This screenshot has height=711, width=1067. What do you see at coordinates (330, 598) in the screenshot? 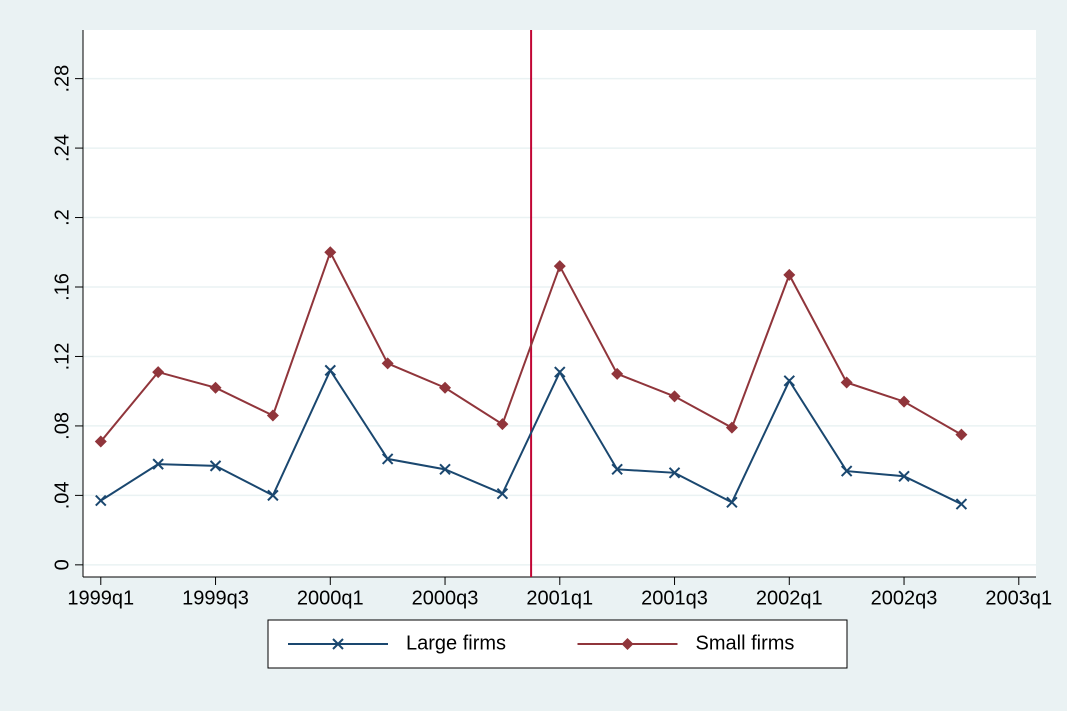
I see `x-tick-label: 2000q1` at bounding box center [330, 598].